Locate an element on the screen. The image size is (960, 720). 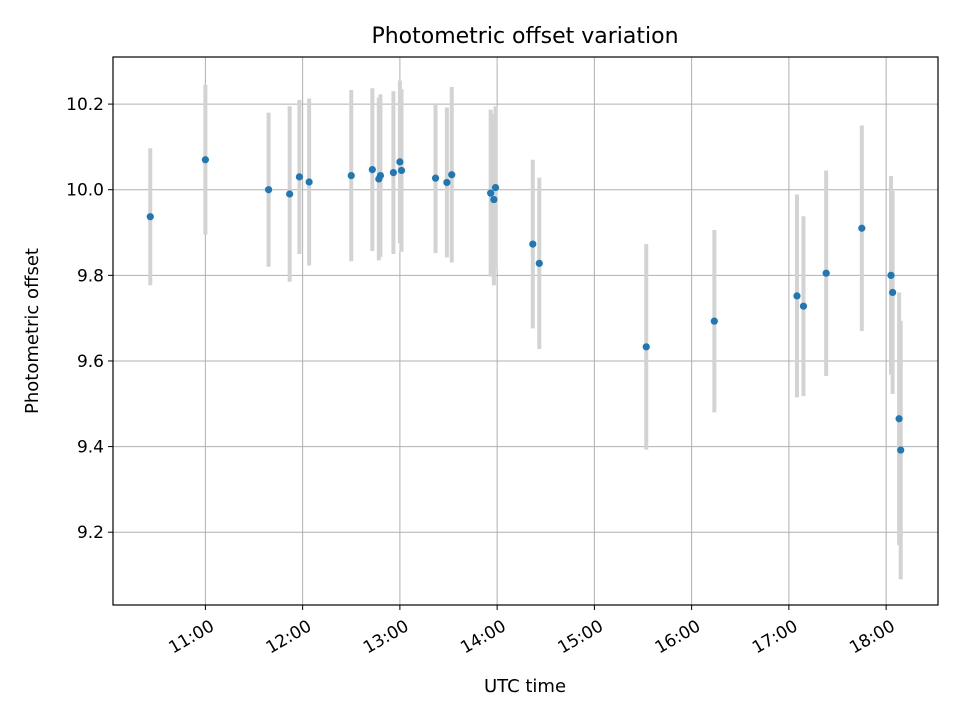
y-axis-ticks: 9.2 9.4 9.6 9.8 10.0 10.2 is located at coordinates (89, 319).